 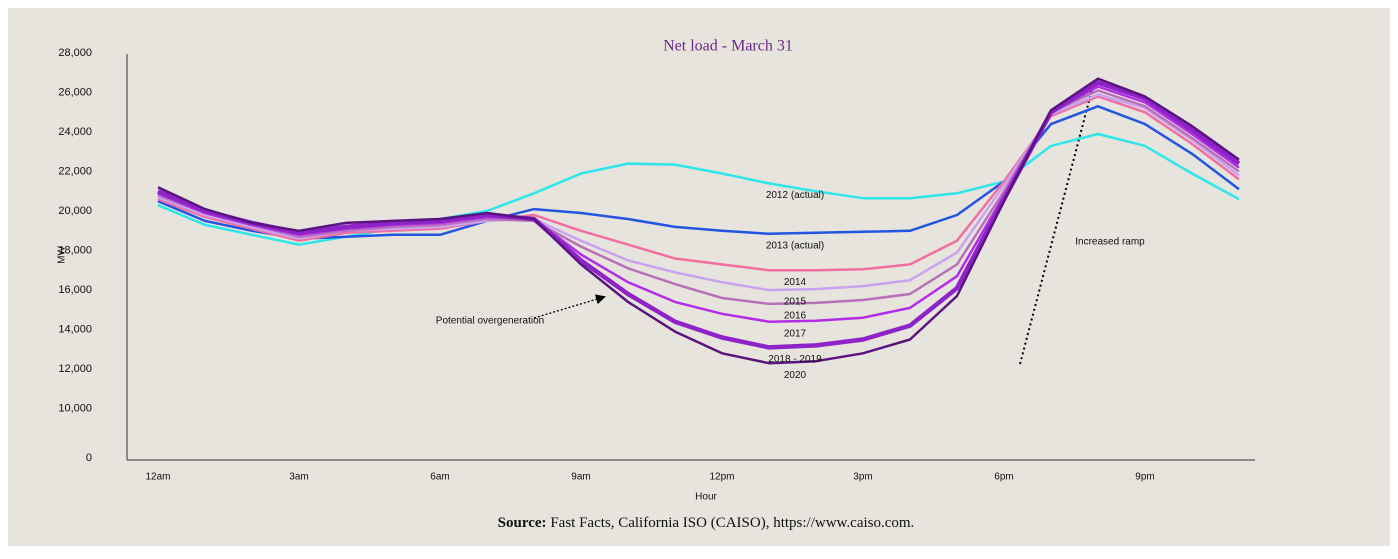 What do you see at coordinates (1144, 477) in the screenshot?
I see `x-tick-label: 9pm` at bounding box center [1144, 477].